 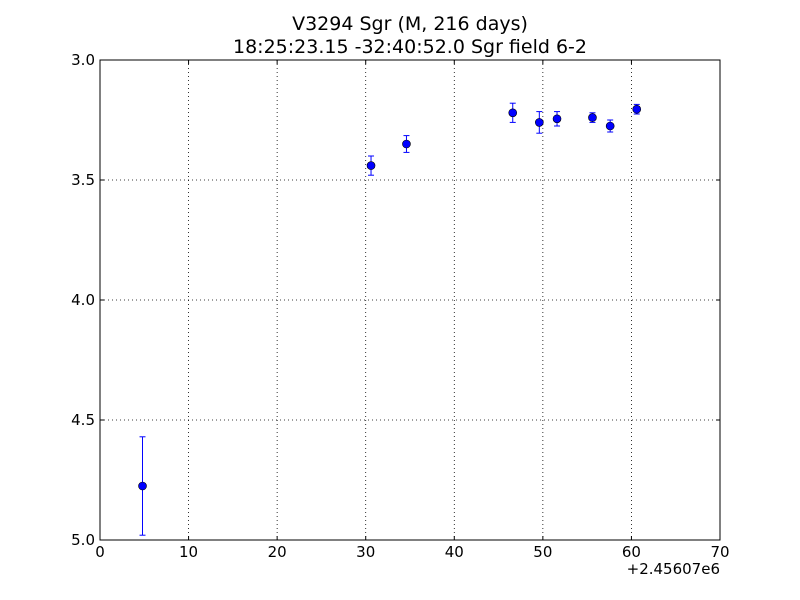 I want to click on y-tick-label: 3.5, so click(x=83, y=180).